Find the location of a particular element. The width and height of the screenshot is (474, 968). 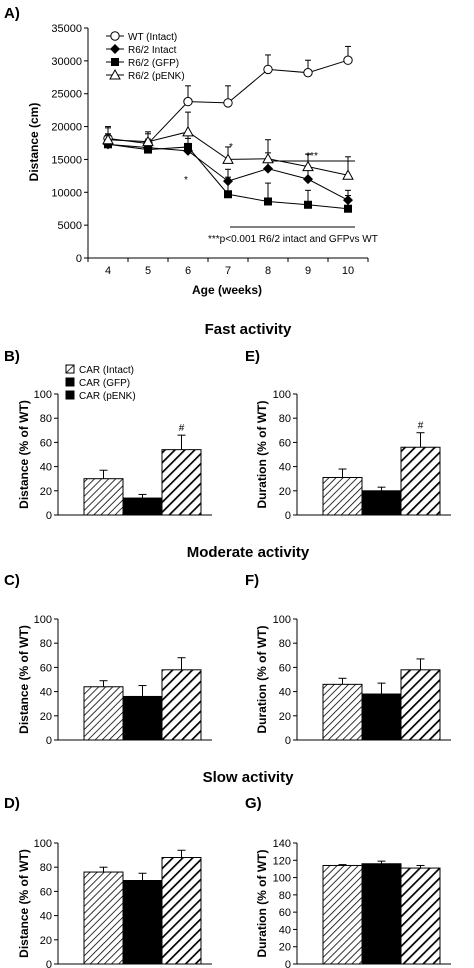

y-tick-label-c: 80 is located at coordinates (46, 644).